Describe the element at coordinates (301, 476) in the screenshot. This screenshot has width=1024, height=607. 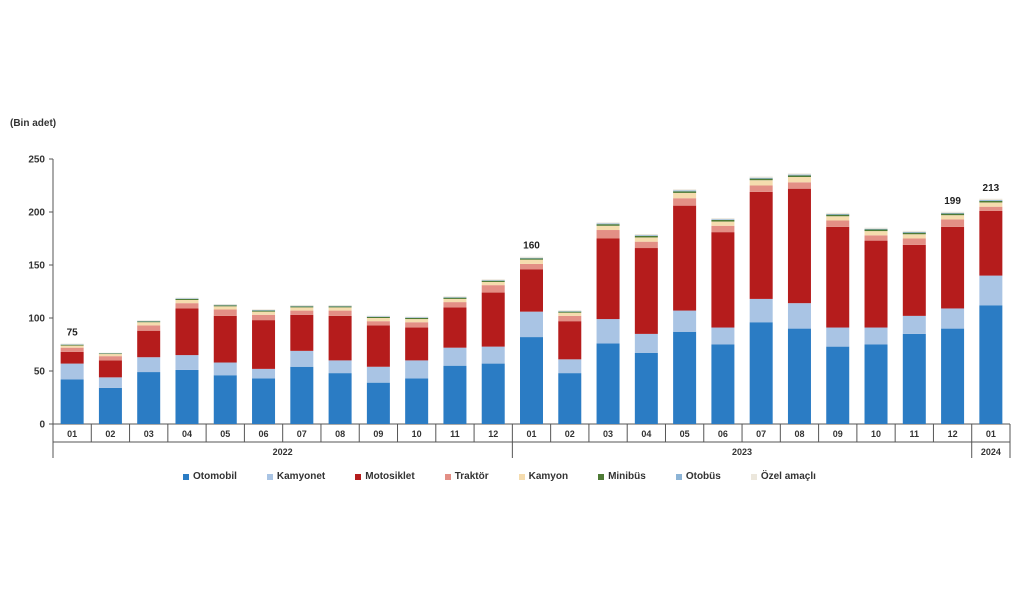
I see `legend-label: Kamyonet` at that location.